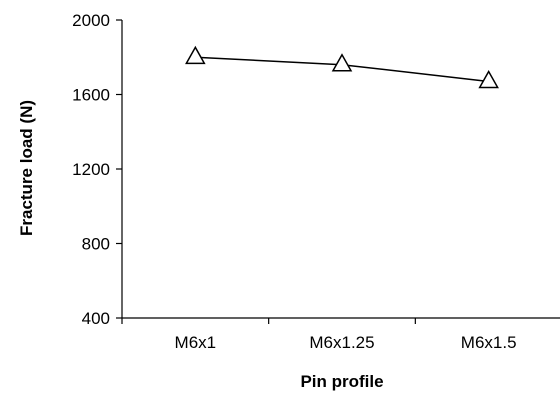 The width and height of the screenshot is (560, 394). What do you see at coordinates (91, 20) in the screenshot?
I see `y-tick-label: 2000` at bounding box center [91, 20].